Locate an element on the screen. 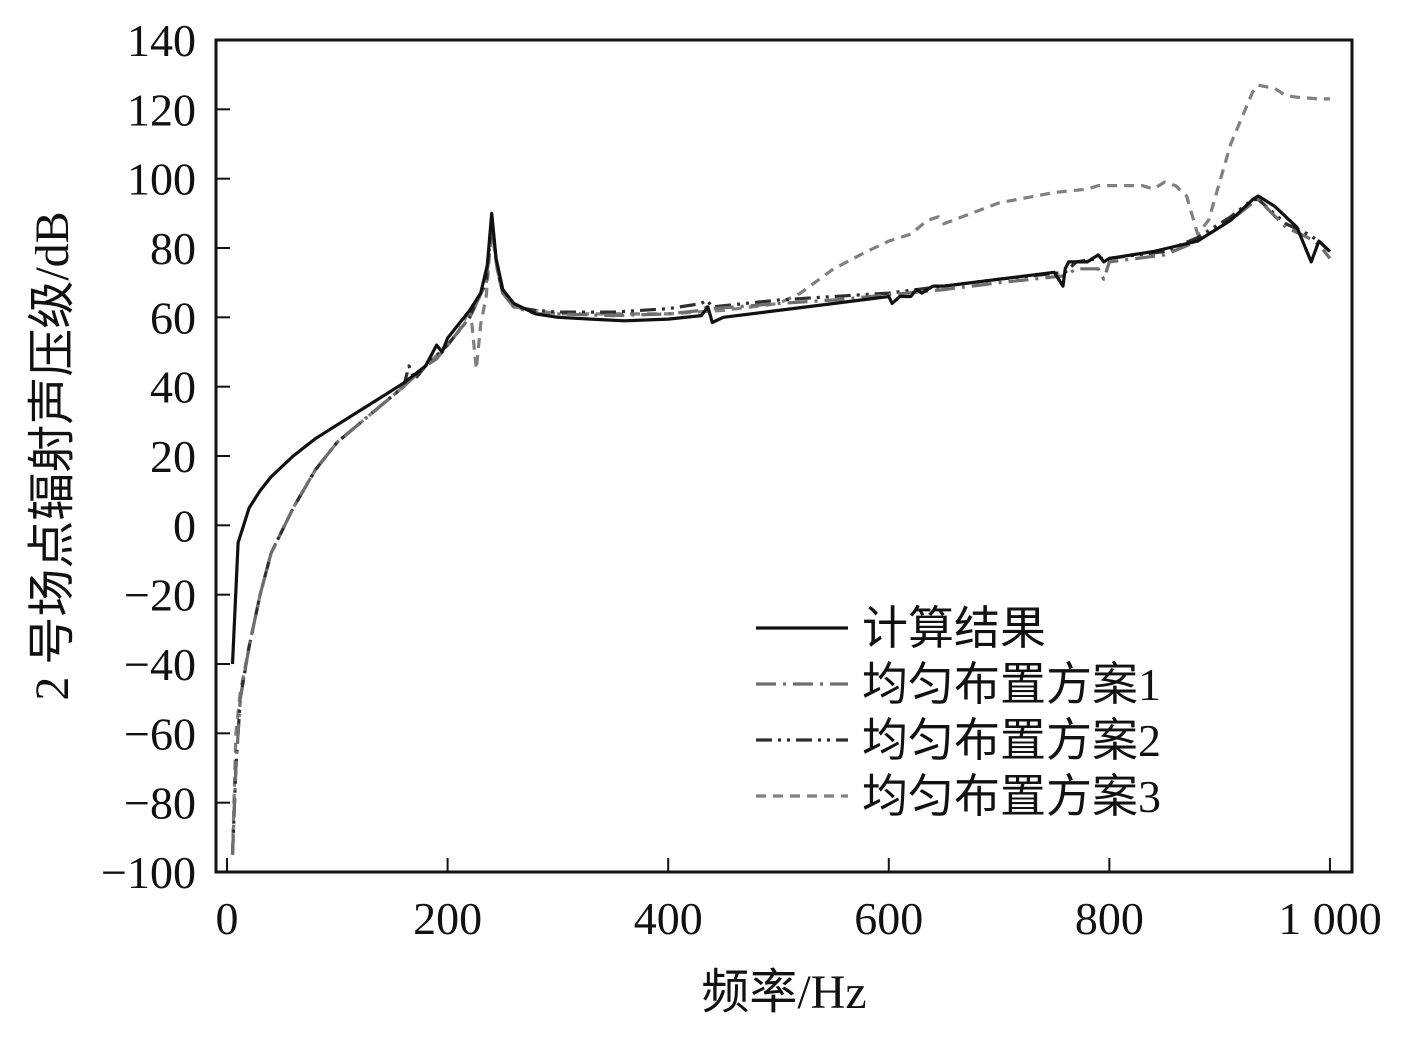  x-tick-label: 600 is located at coordinates (888, 918).